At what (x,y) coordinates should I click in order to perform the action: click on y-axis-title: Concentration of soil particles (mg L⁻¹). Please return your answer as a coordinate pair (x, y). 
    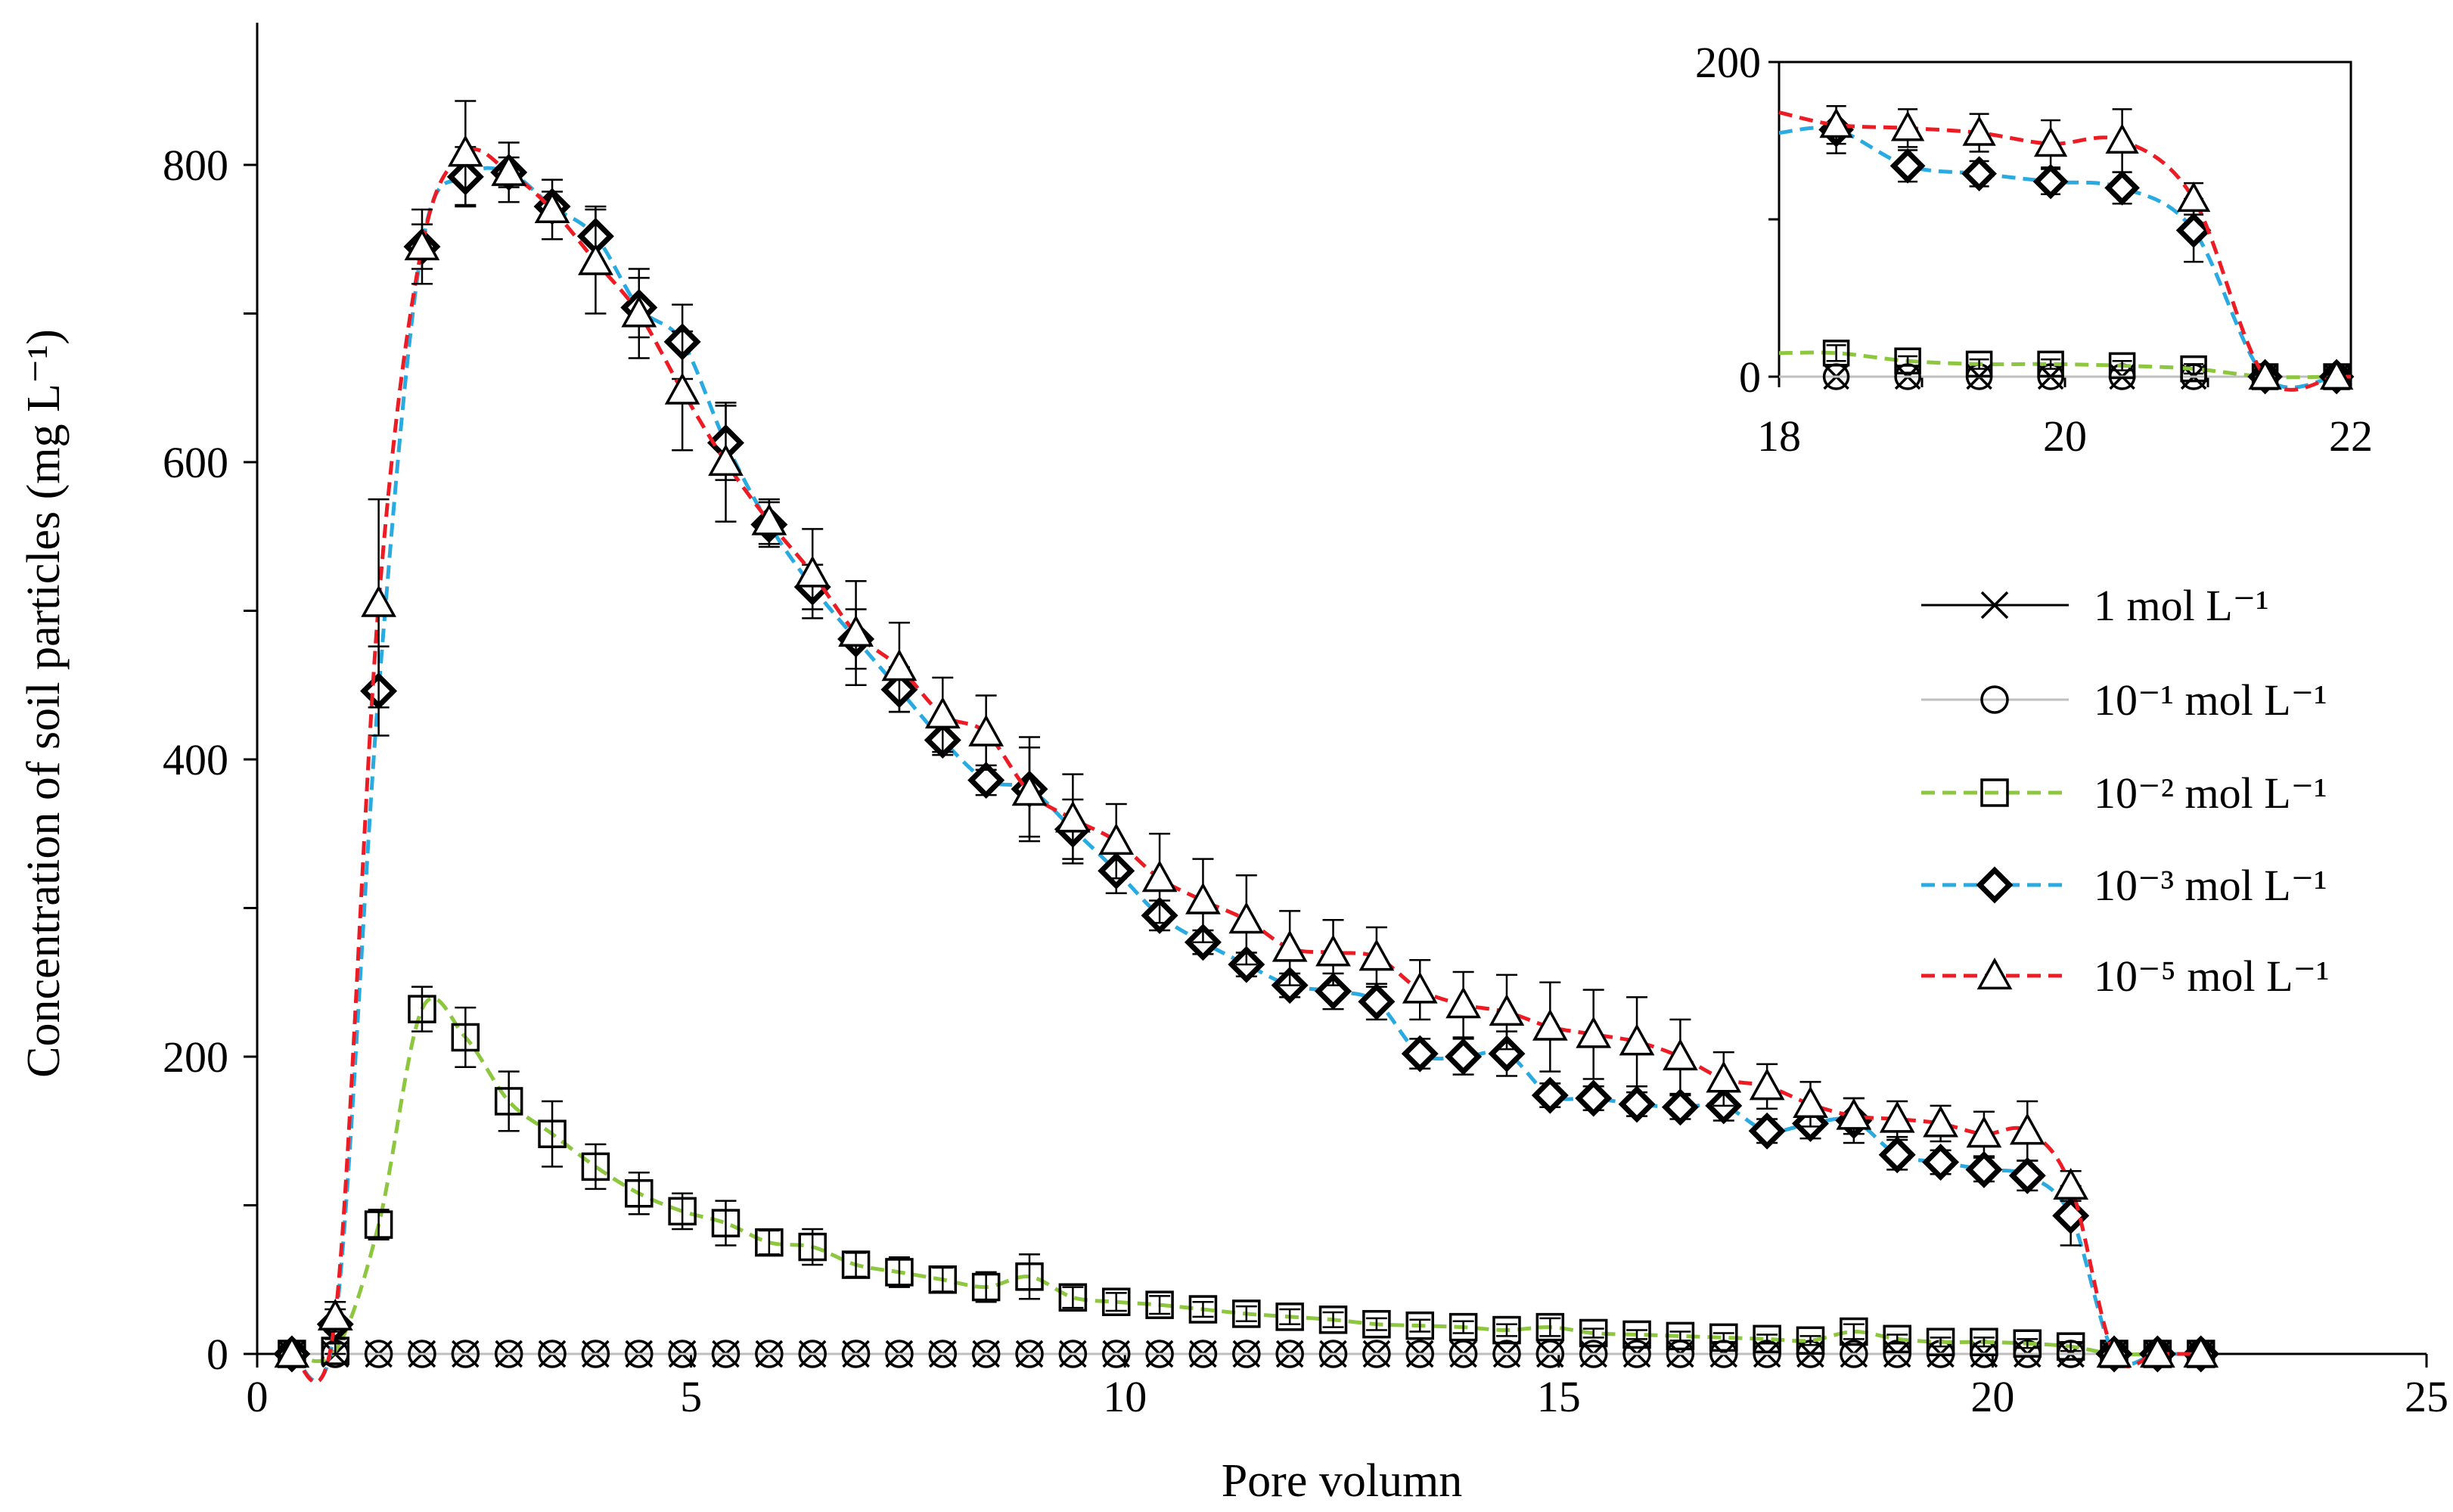
    Looking at the image, I should click on (44, 703).